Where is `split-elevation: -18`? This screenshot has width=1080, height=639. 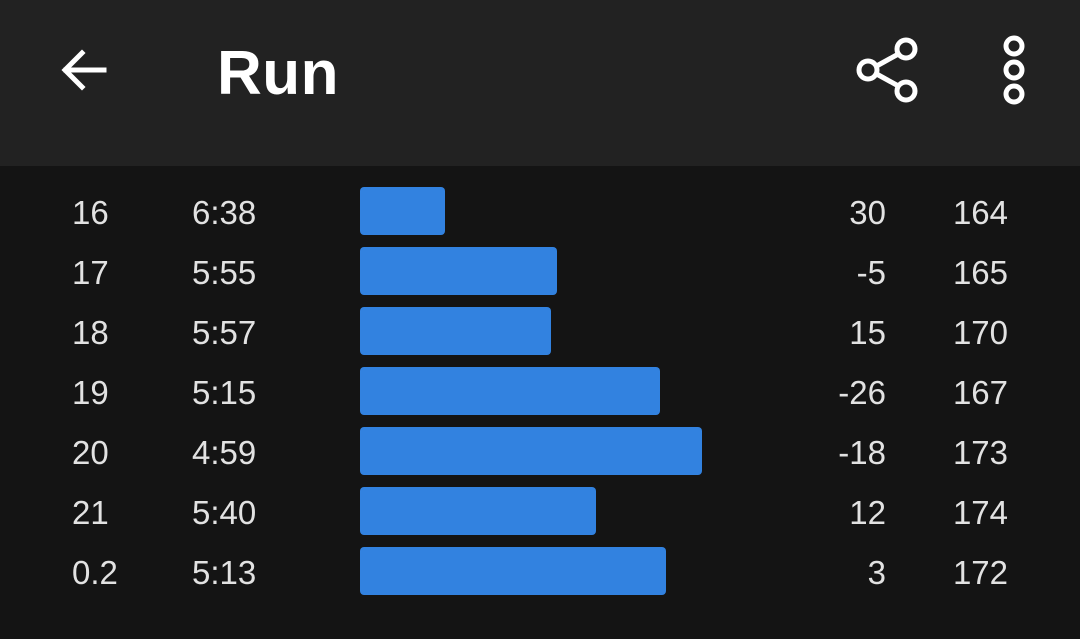 split-elevation: -18 is located at coordinates (862, 452).